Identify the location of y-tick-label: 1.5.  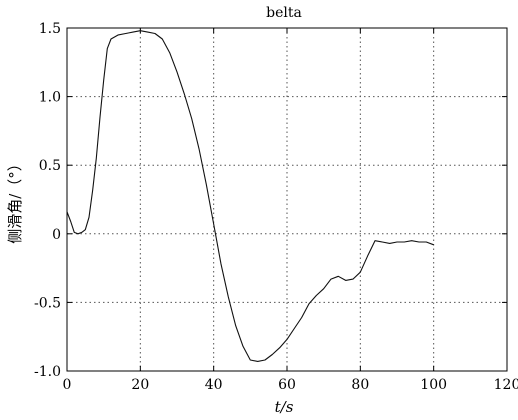
(50, 29).